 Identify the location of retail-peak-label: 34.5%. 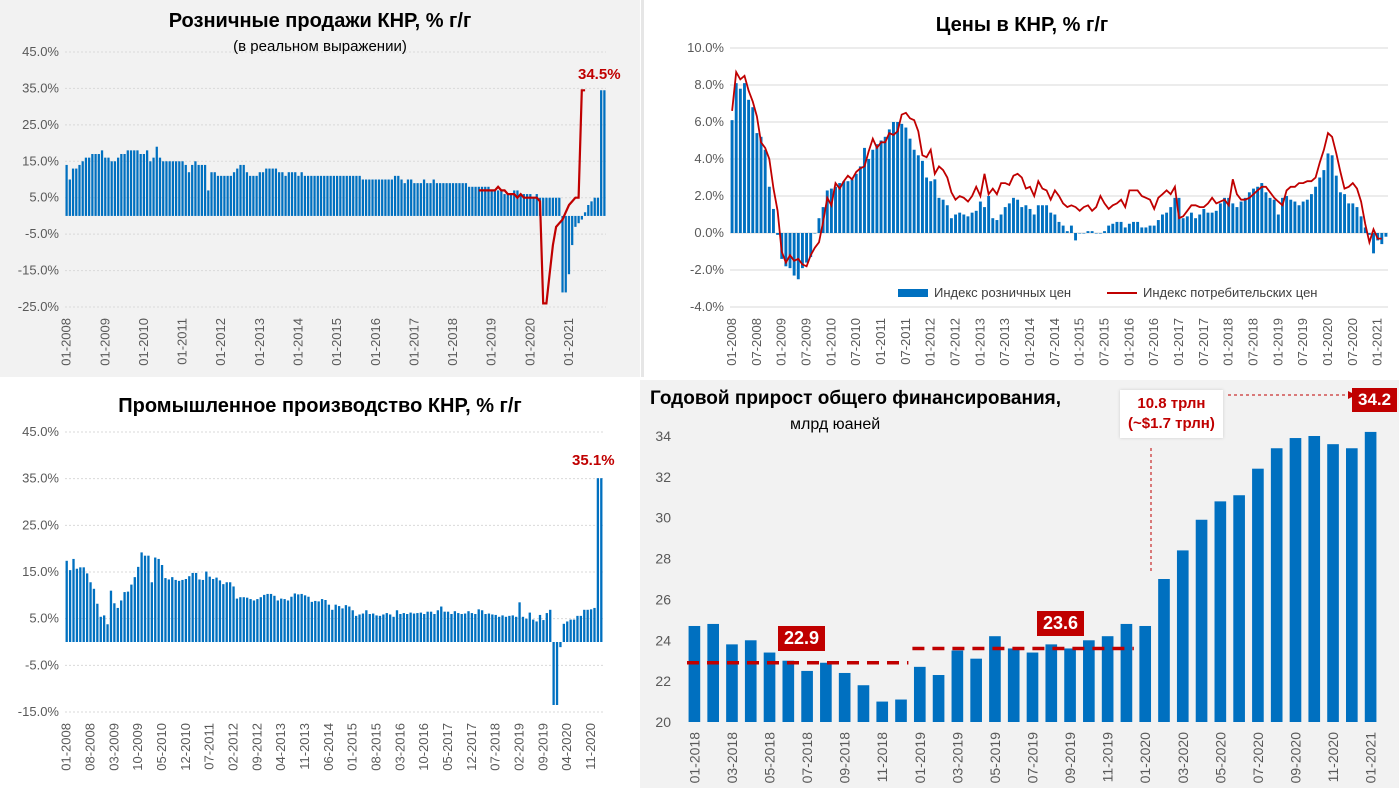
(599, 74).